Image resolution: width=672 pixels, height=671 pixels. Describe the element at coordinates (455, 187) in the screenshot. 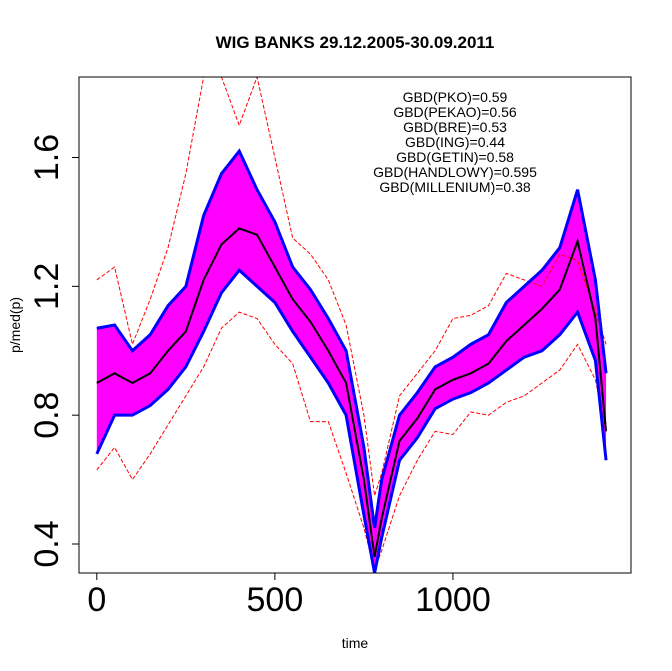

I see `gbd-annotation: GBD(MILLENIUM)=0.38` at that location.